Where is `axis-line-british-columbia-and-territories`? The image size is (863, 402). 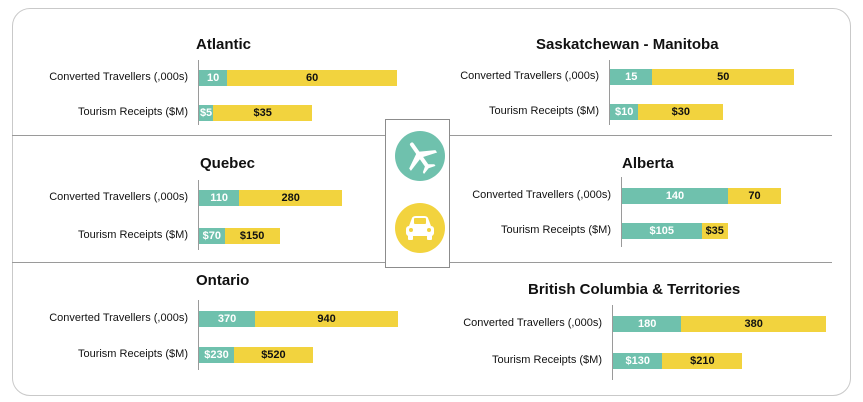
axis-line-british-columbia-and-territories is located at coordinates (612, 342).